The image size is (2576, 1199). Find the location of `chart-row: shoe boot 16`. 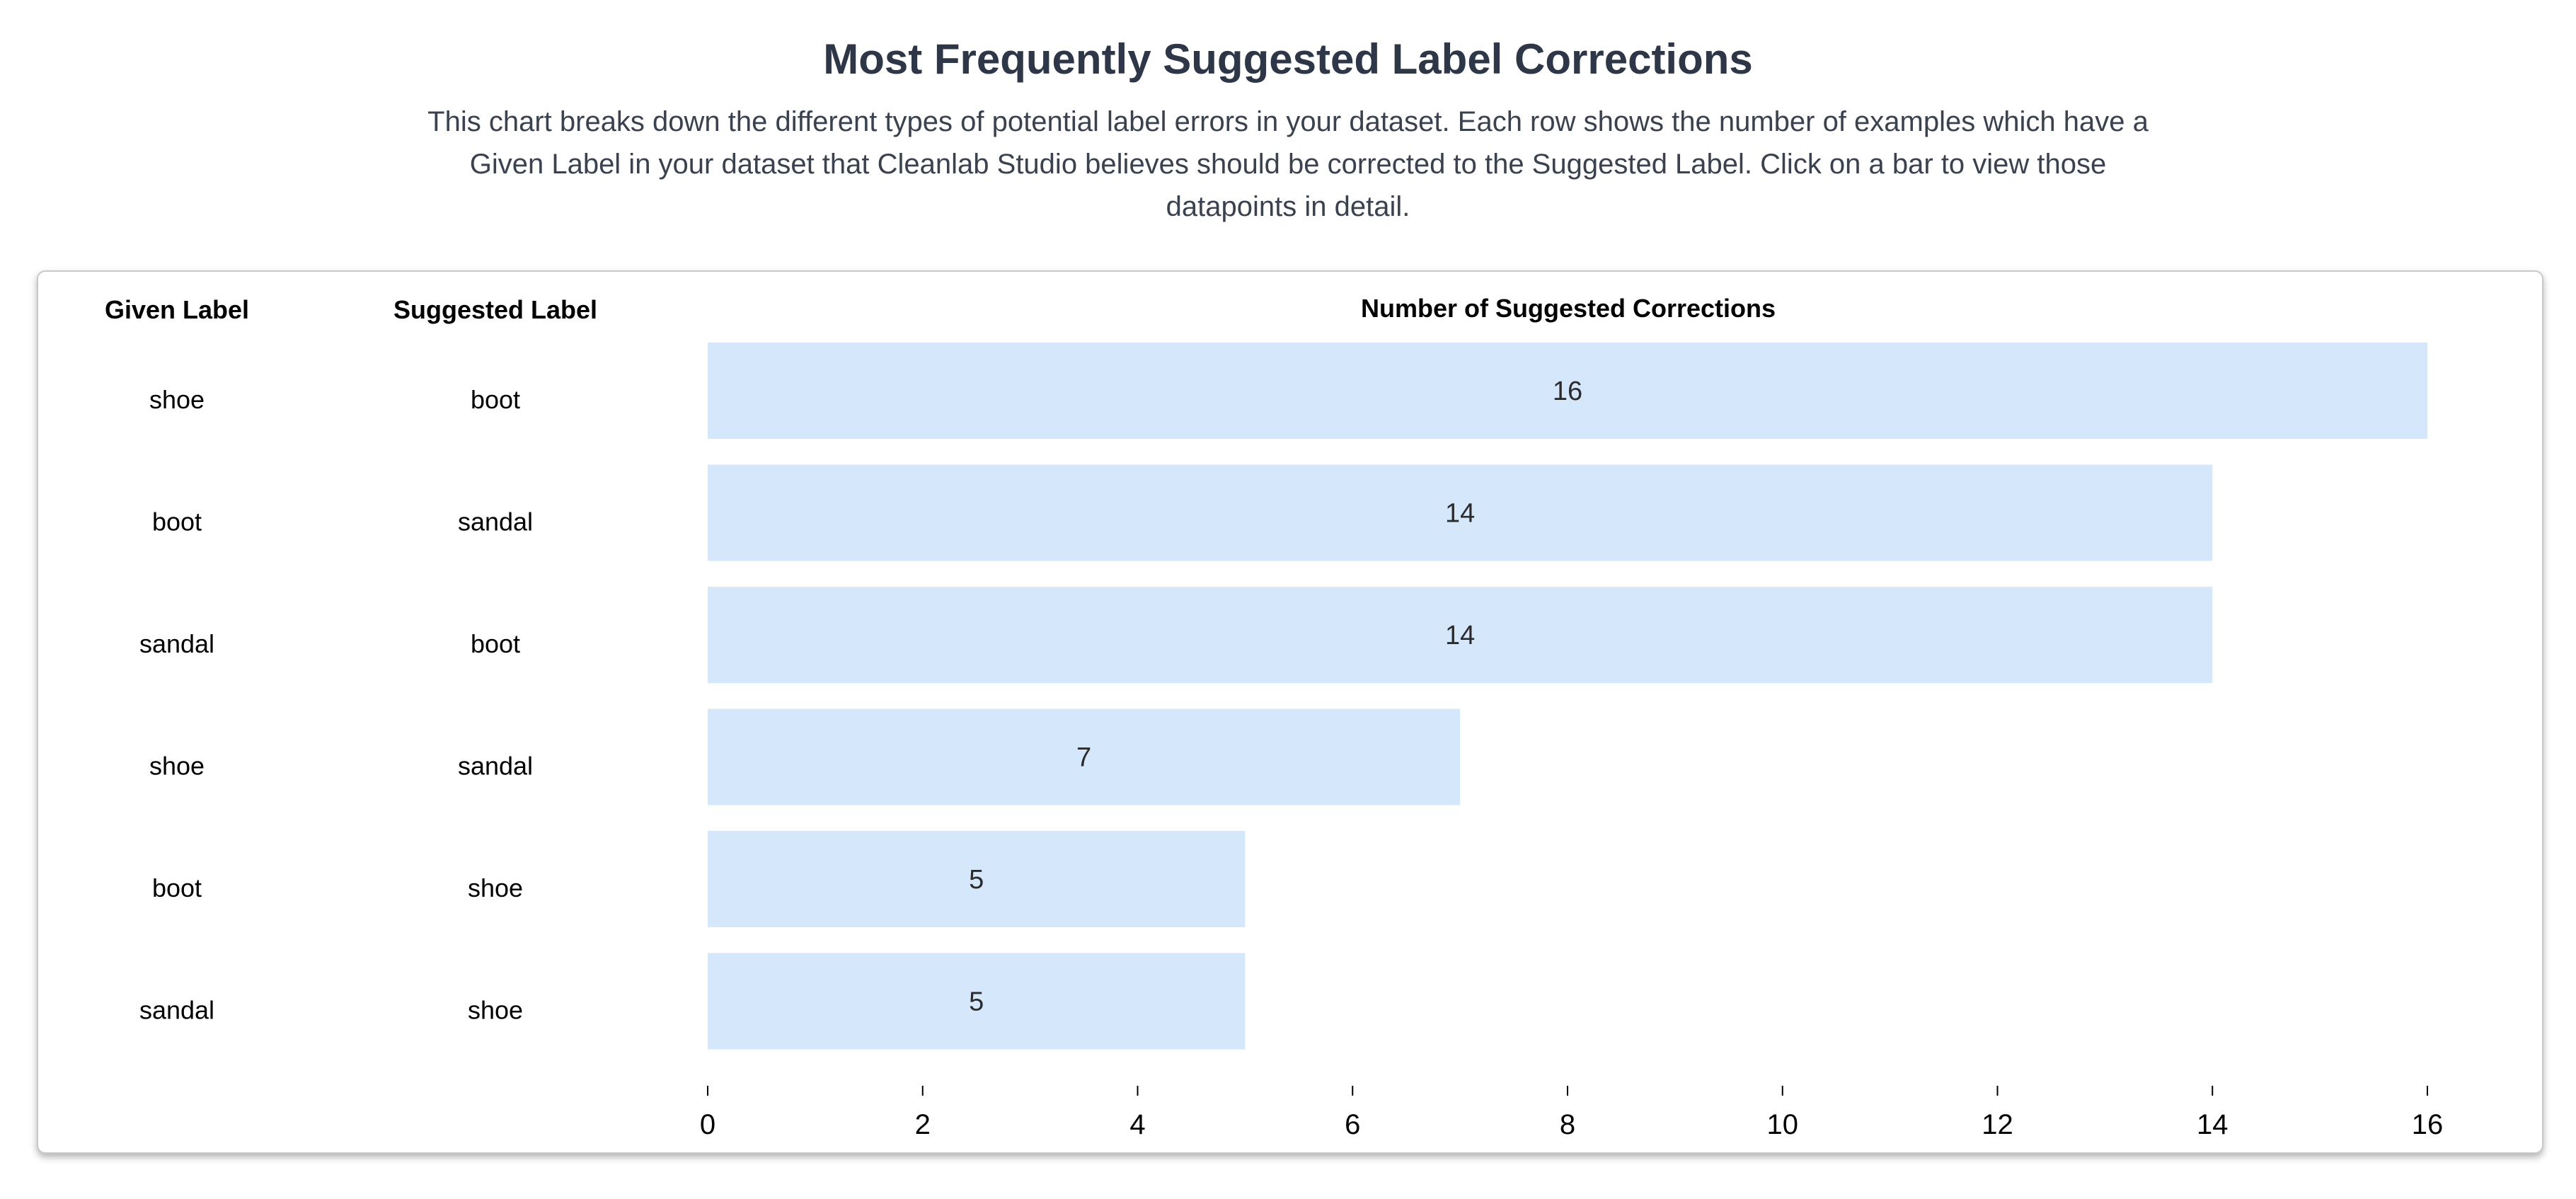

chart-row: shoe boot 16 is located at coordinates (1288, 391).